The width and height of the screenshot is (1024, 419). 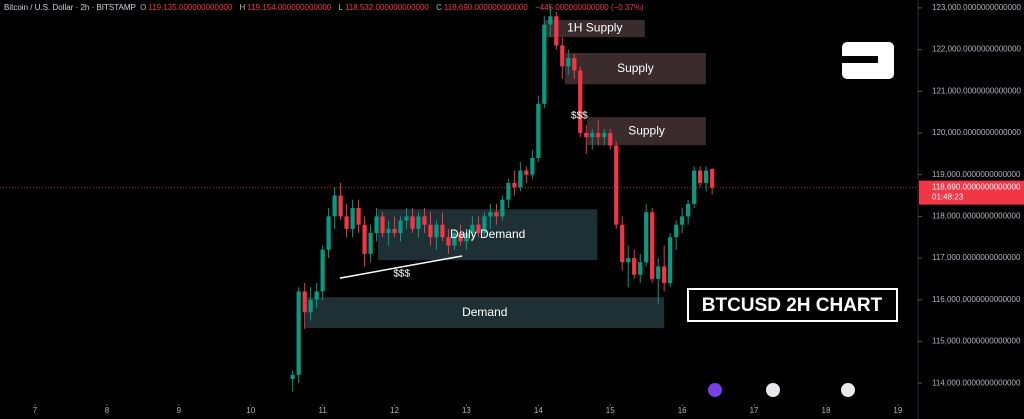 What do you see at coordinates (682, 410) in the screenshot?
I see `x-tick-label: 16` at bounding box center [682, 410].